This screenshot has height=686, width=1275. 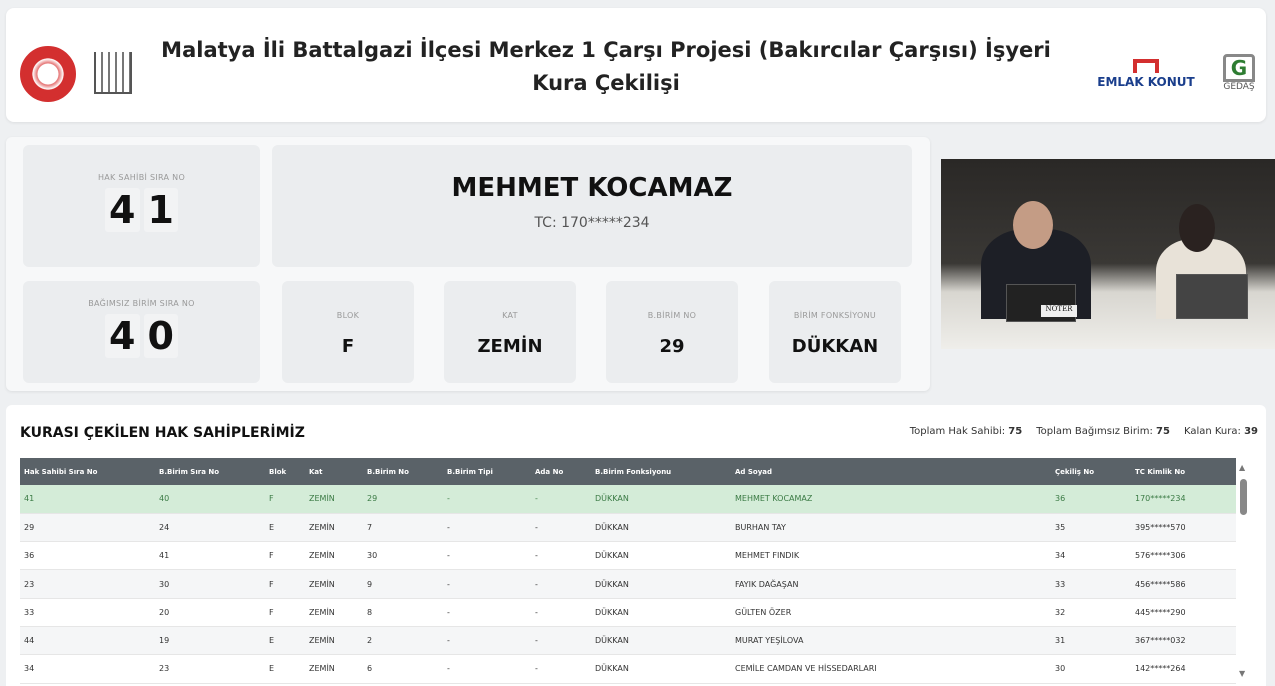 I want to click on fonksiyon-value: DÜKKAN, so click(x=835, y=346).